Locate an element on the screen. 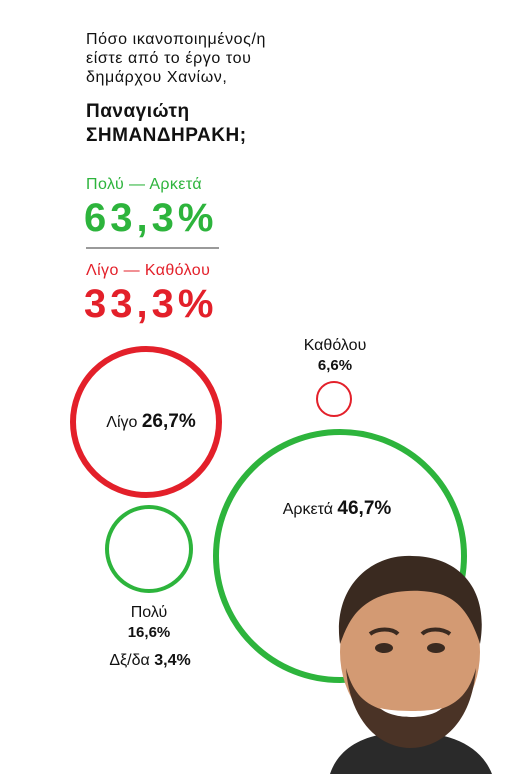  question-line: είστε από το έργο του is located at coordinates (169, 58).